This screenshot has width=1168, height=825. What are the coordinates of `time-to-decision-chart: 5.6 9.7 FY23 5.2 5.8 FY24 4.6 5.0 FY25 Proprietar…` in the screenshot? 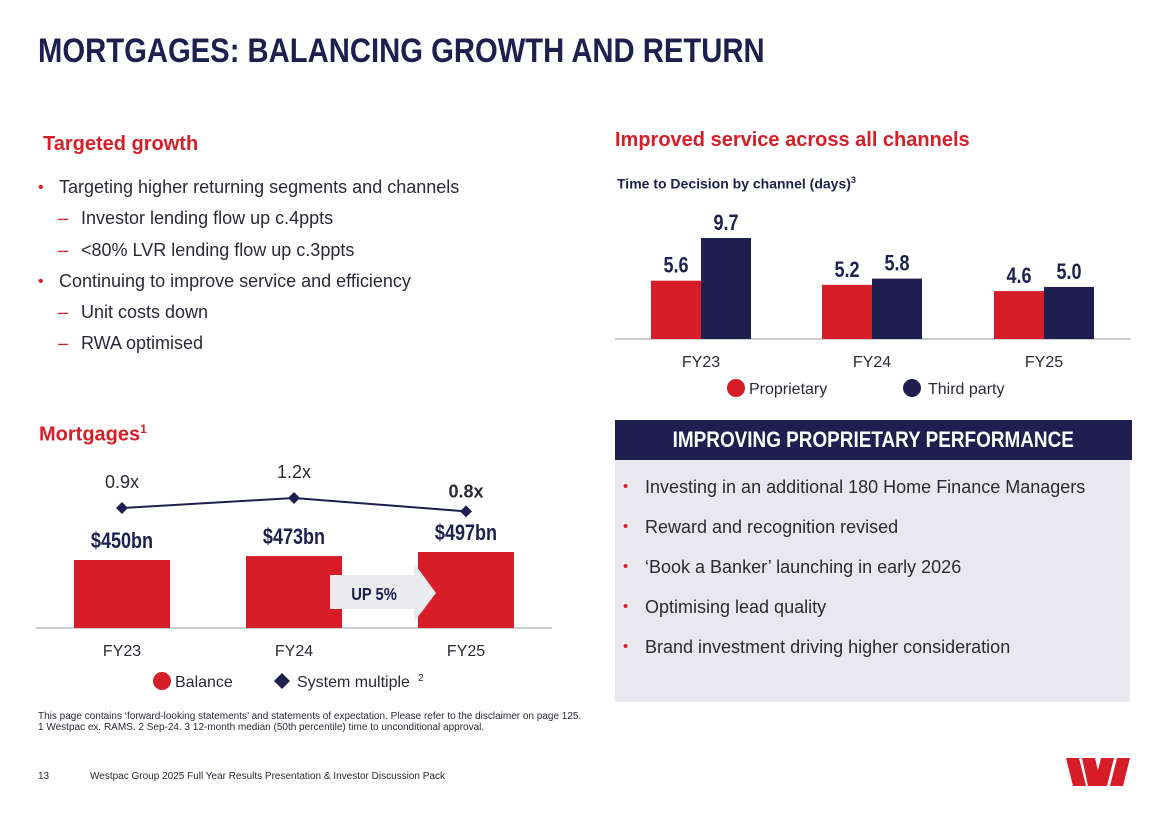 It's located at (873, 304).